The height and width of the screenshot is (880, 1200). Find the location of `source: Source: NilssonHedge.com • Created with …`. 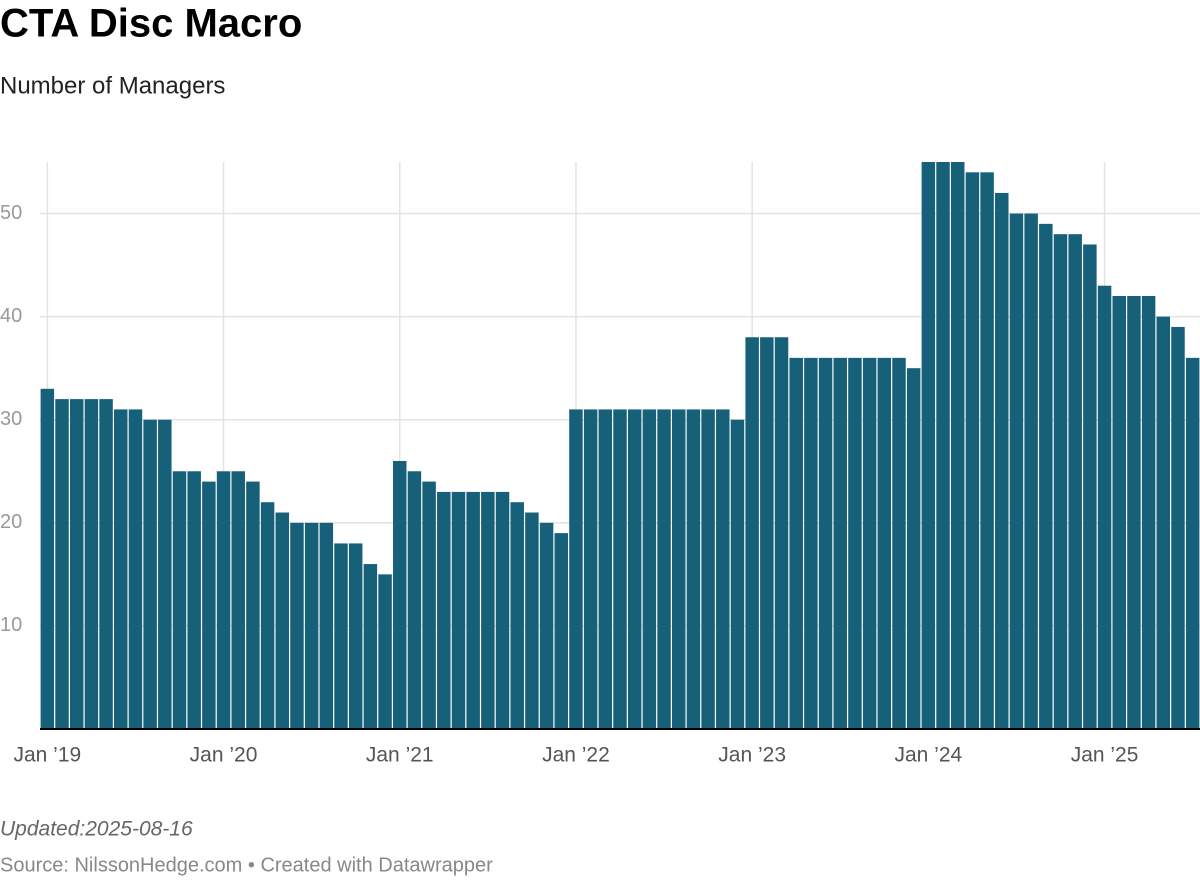

source: Source: NilssonHedge.com • Created with … is located at coordinates (246, 865).